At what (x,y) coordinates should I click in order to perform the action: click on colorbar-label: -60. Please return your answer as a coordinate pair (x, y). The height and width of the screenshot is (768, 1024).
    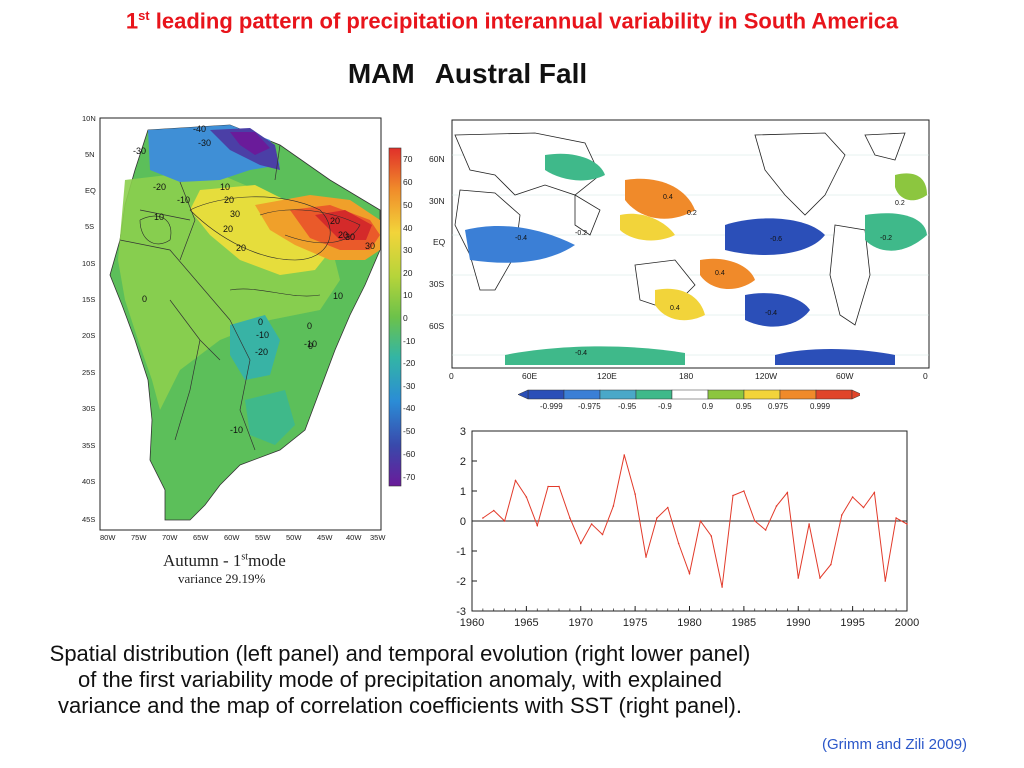
    Looking at the image, I should click on (409, 454).